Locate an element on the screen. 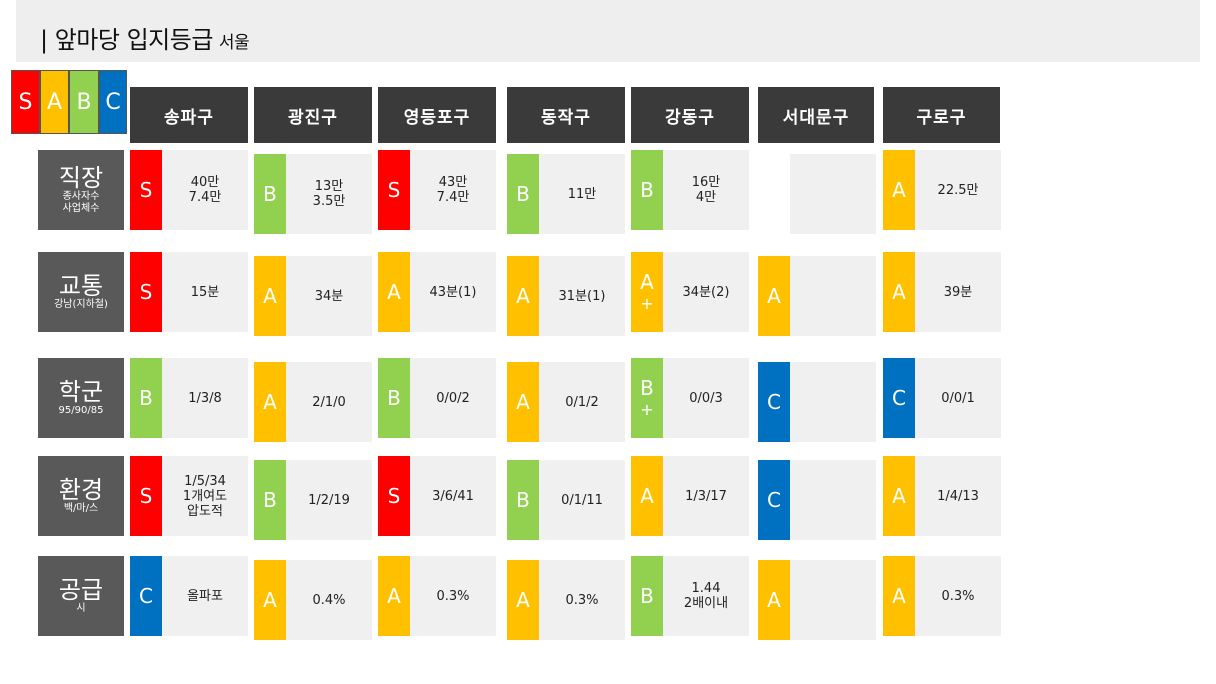 This screenshot has height=684, width=1216. legend-c: C is located at coordinates (113, 102).